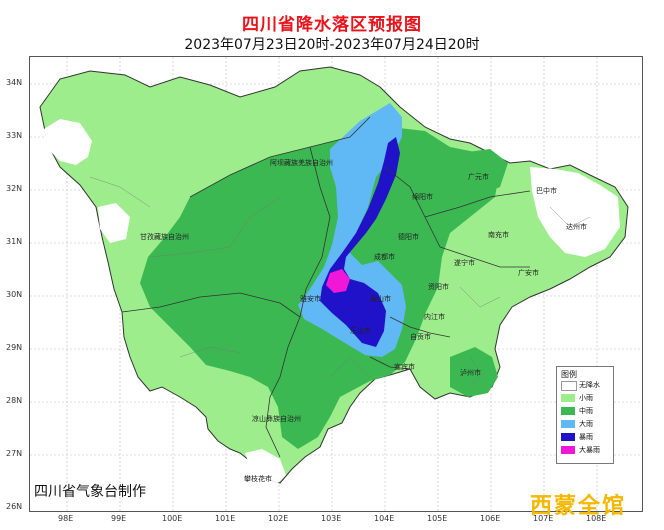  I want to click on legend-label: 中雨, so click(586, 411).